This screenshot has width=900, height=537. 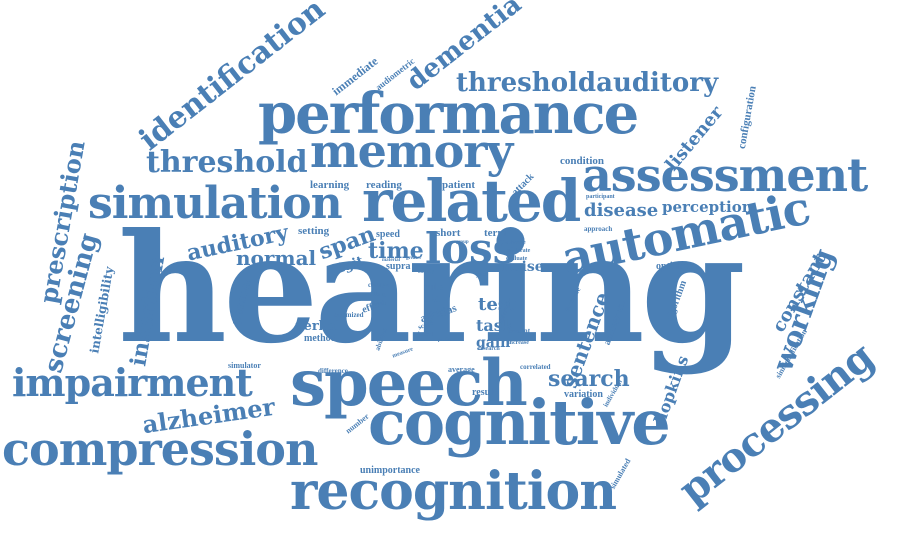 What do you see at coordinates (244, 365) in the screenshot?
I see `word-simulator: simulator` at bounding box center [244, 365].